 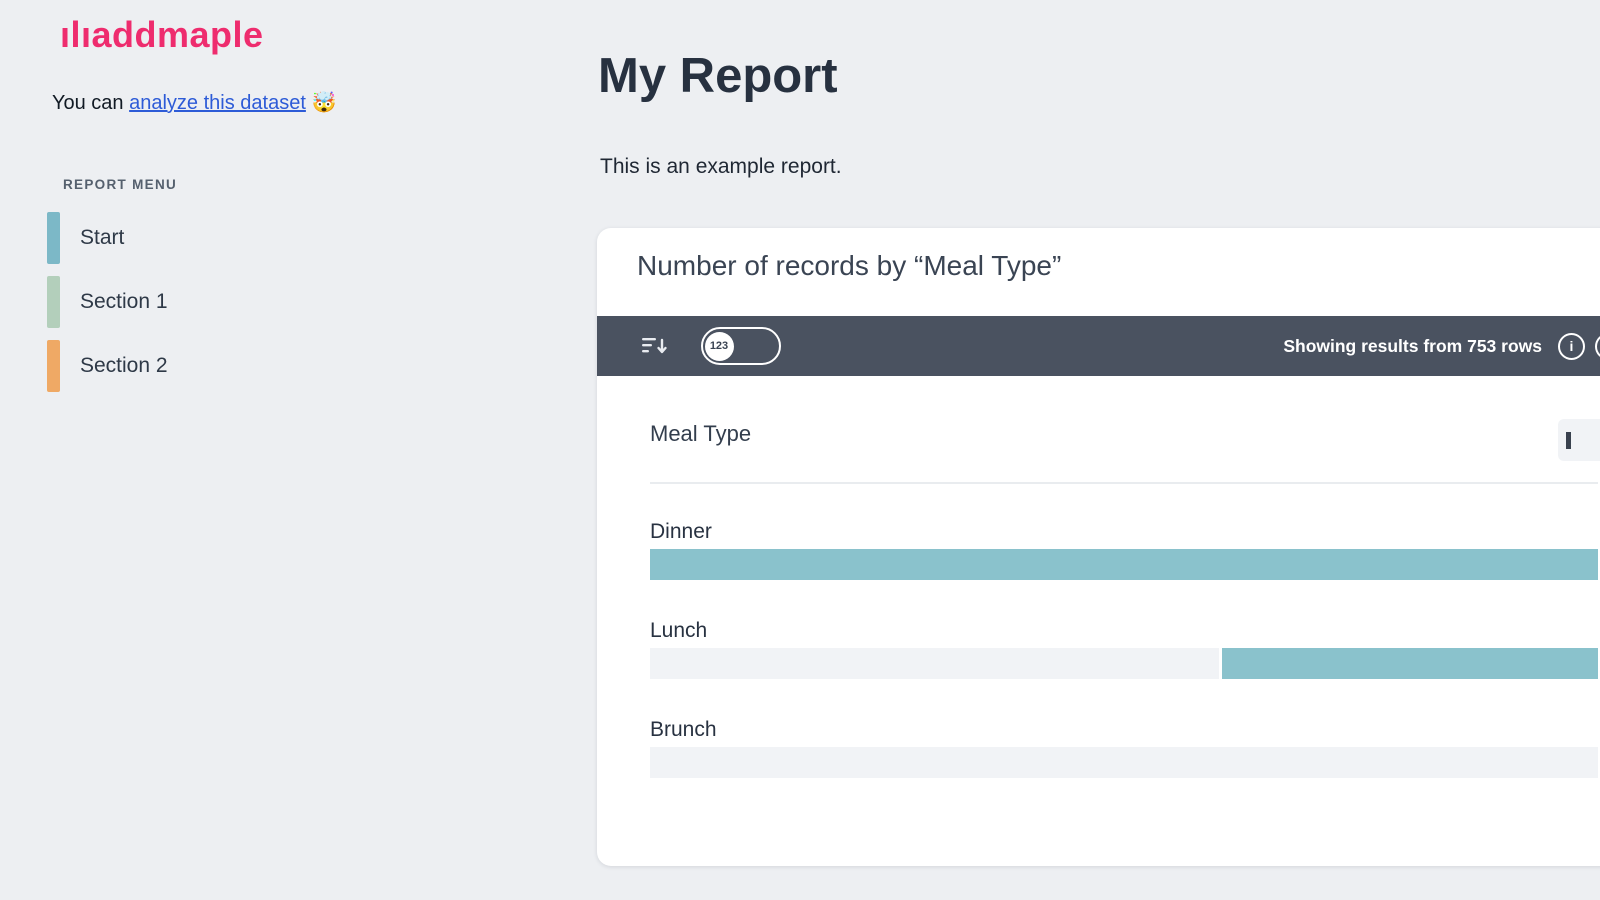 What do you see at coordinates (655, 346) in the screenshot?
I see `sort-descending-icon` at bounding box center [655, 346].